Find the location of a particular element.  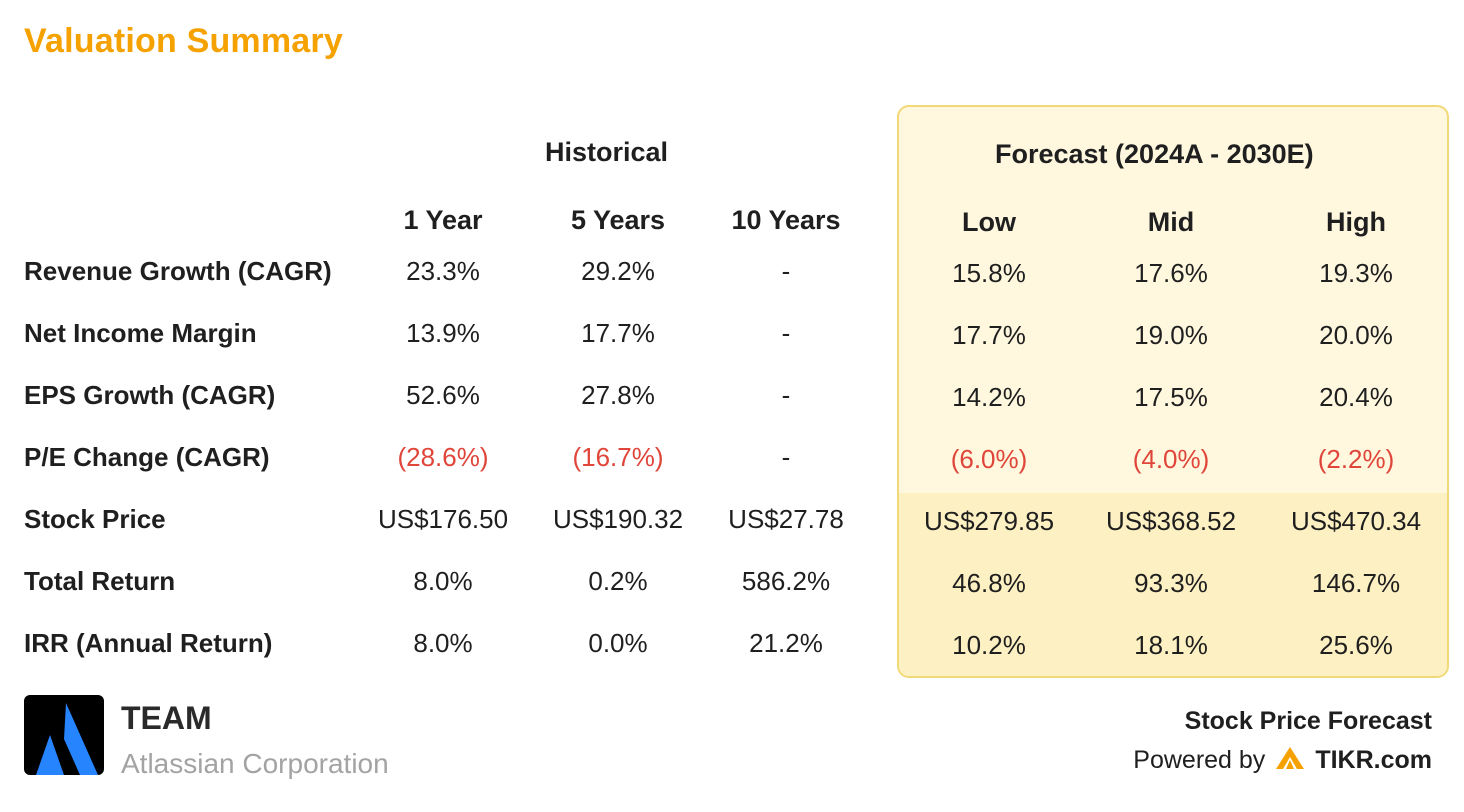

forecast-column-header: High is located at coordinates (1356, 222).